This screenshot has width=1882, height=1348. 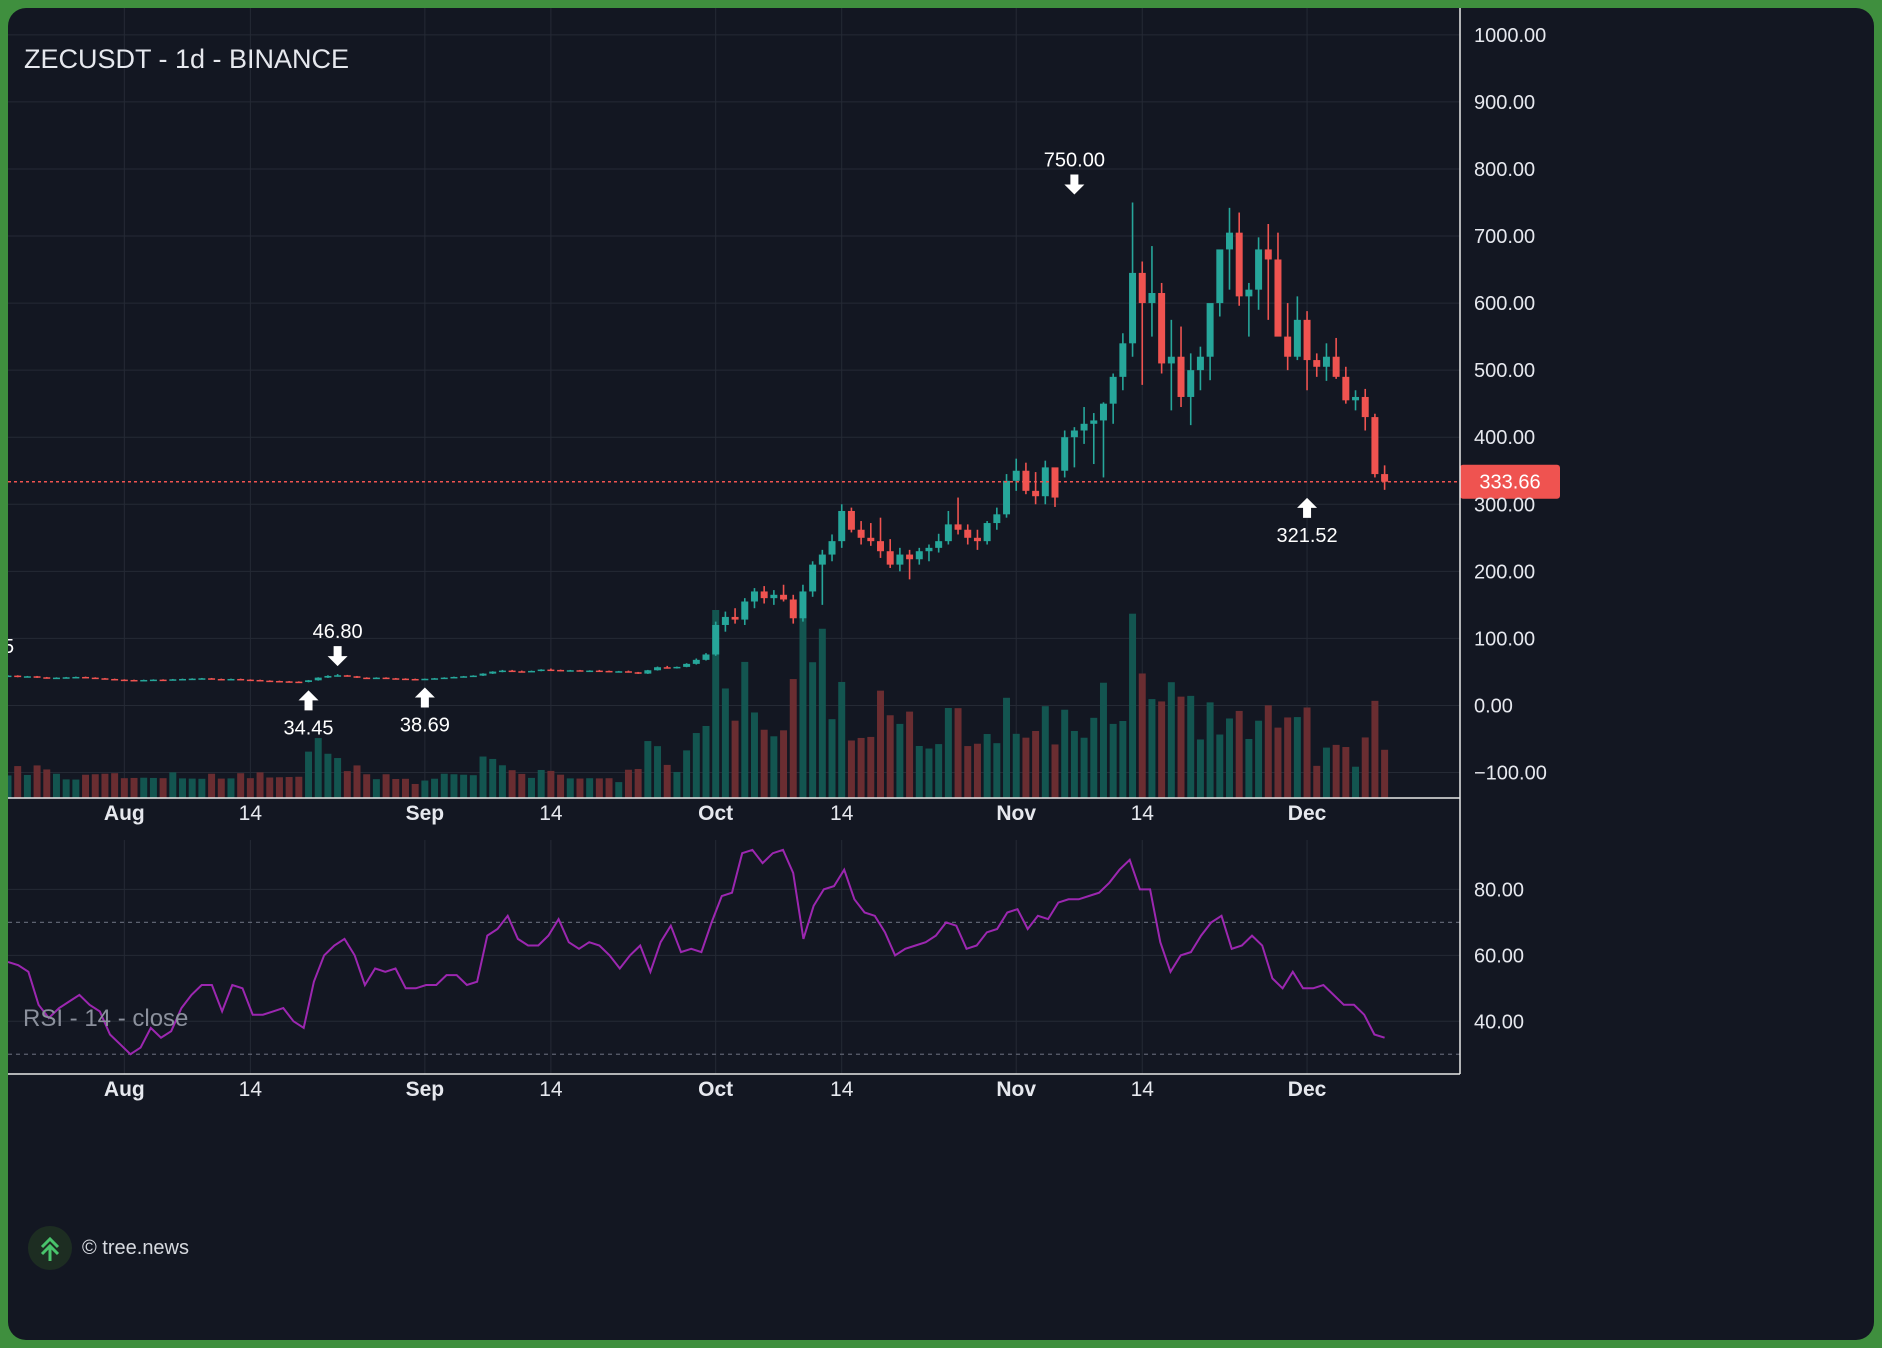 I want to click on volume-bars, so click(x=698, y=704).